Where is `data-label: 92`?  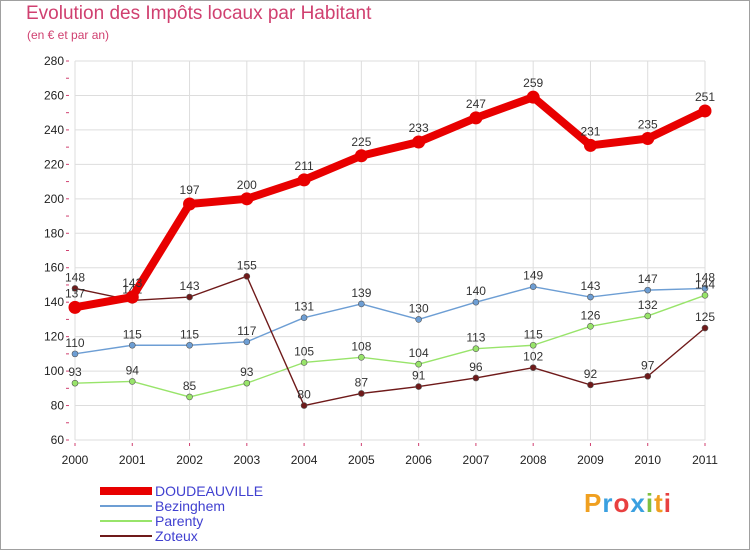
data-label: 92 is located at coordinates (591, 374).